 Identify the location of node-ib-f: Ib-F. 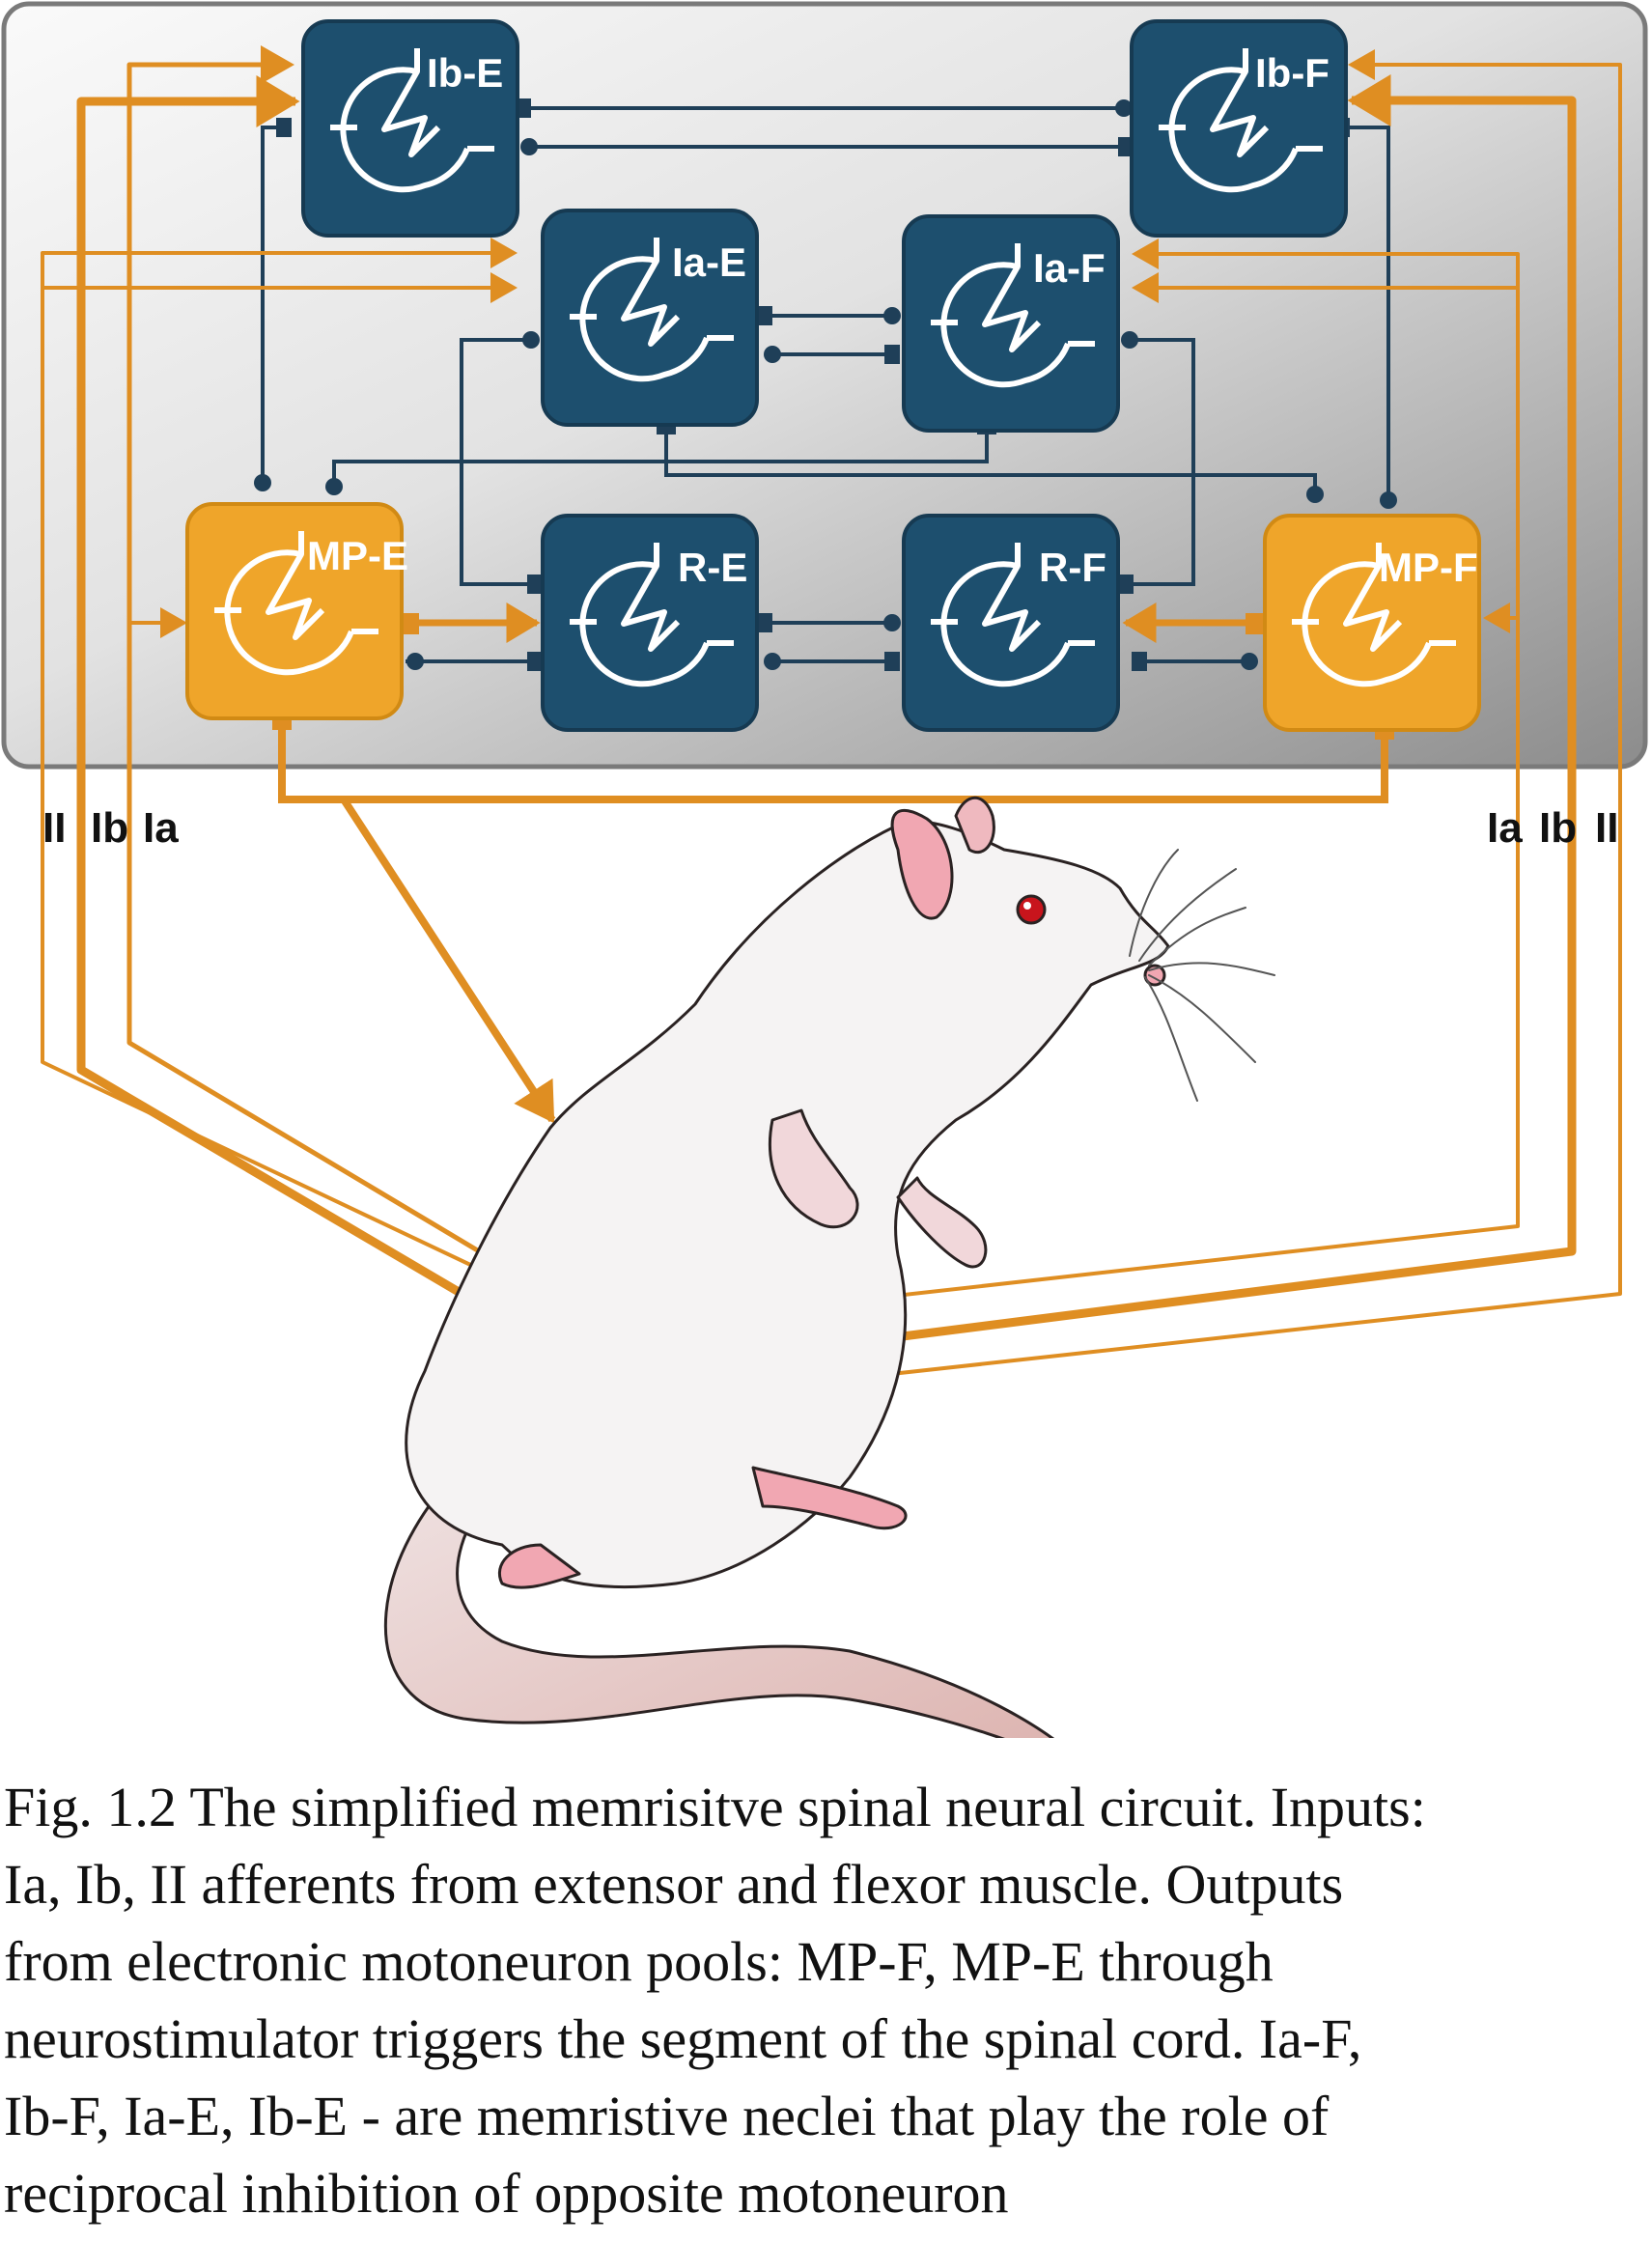
(1239, 128).